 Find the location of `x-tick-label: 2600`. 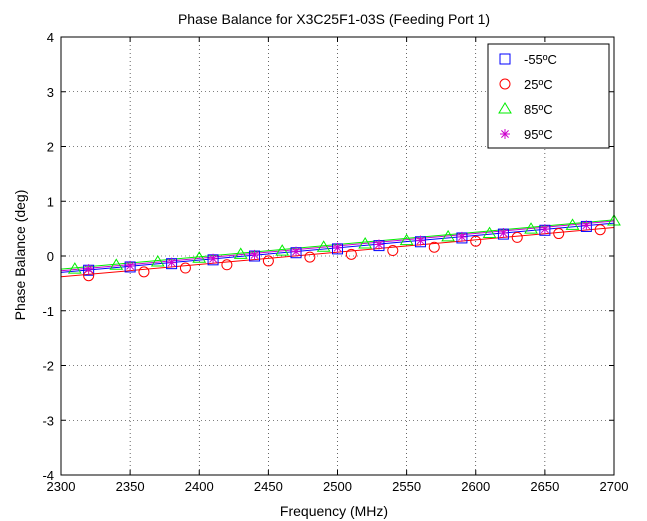

x-tick-label: 2600 is located at coordinates (475, 486).